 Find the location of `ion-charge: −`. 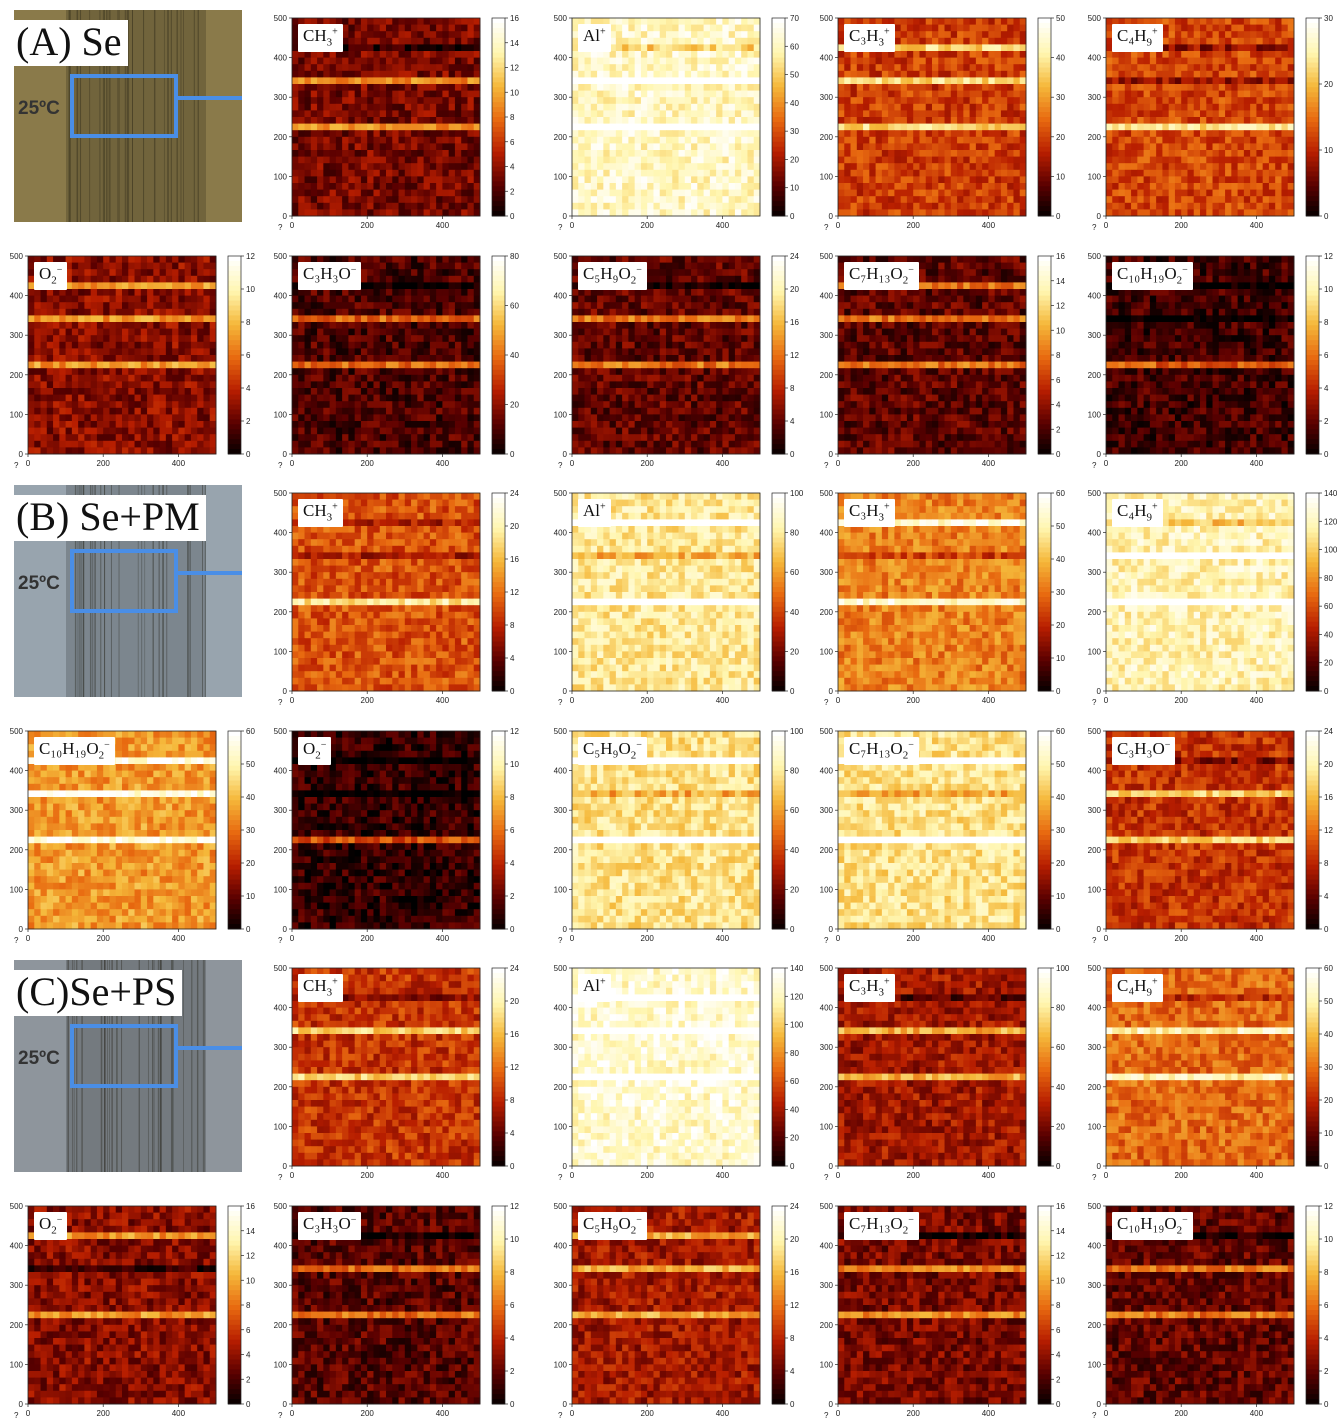

ion-charge: − is located at coordinates (60, 269).